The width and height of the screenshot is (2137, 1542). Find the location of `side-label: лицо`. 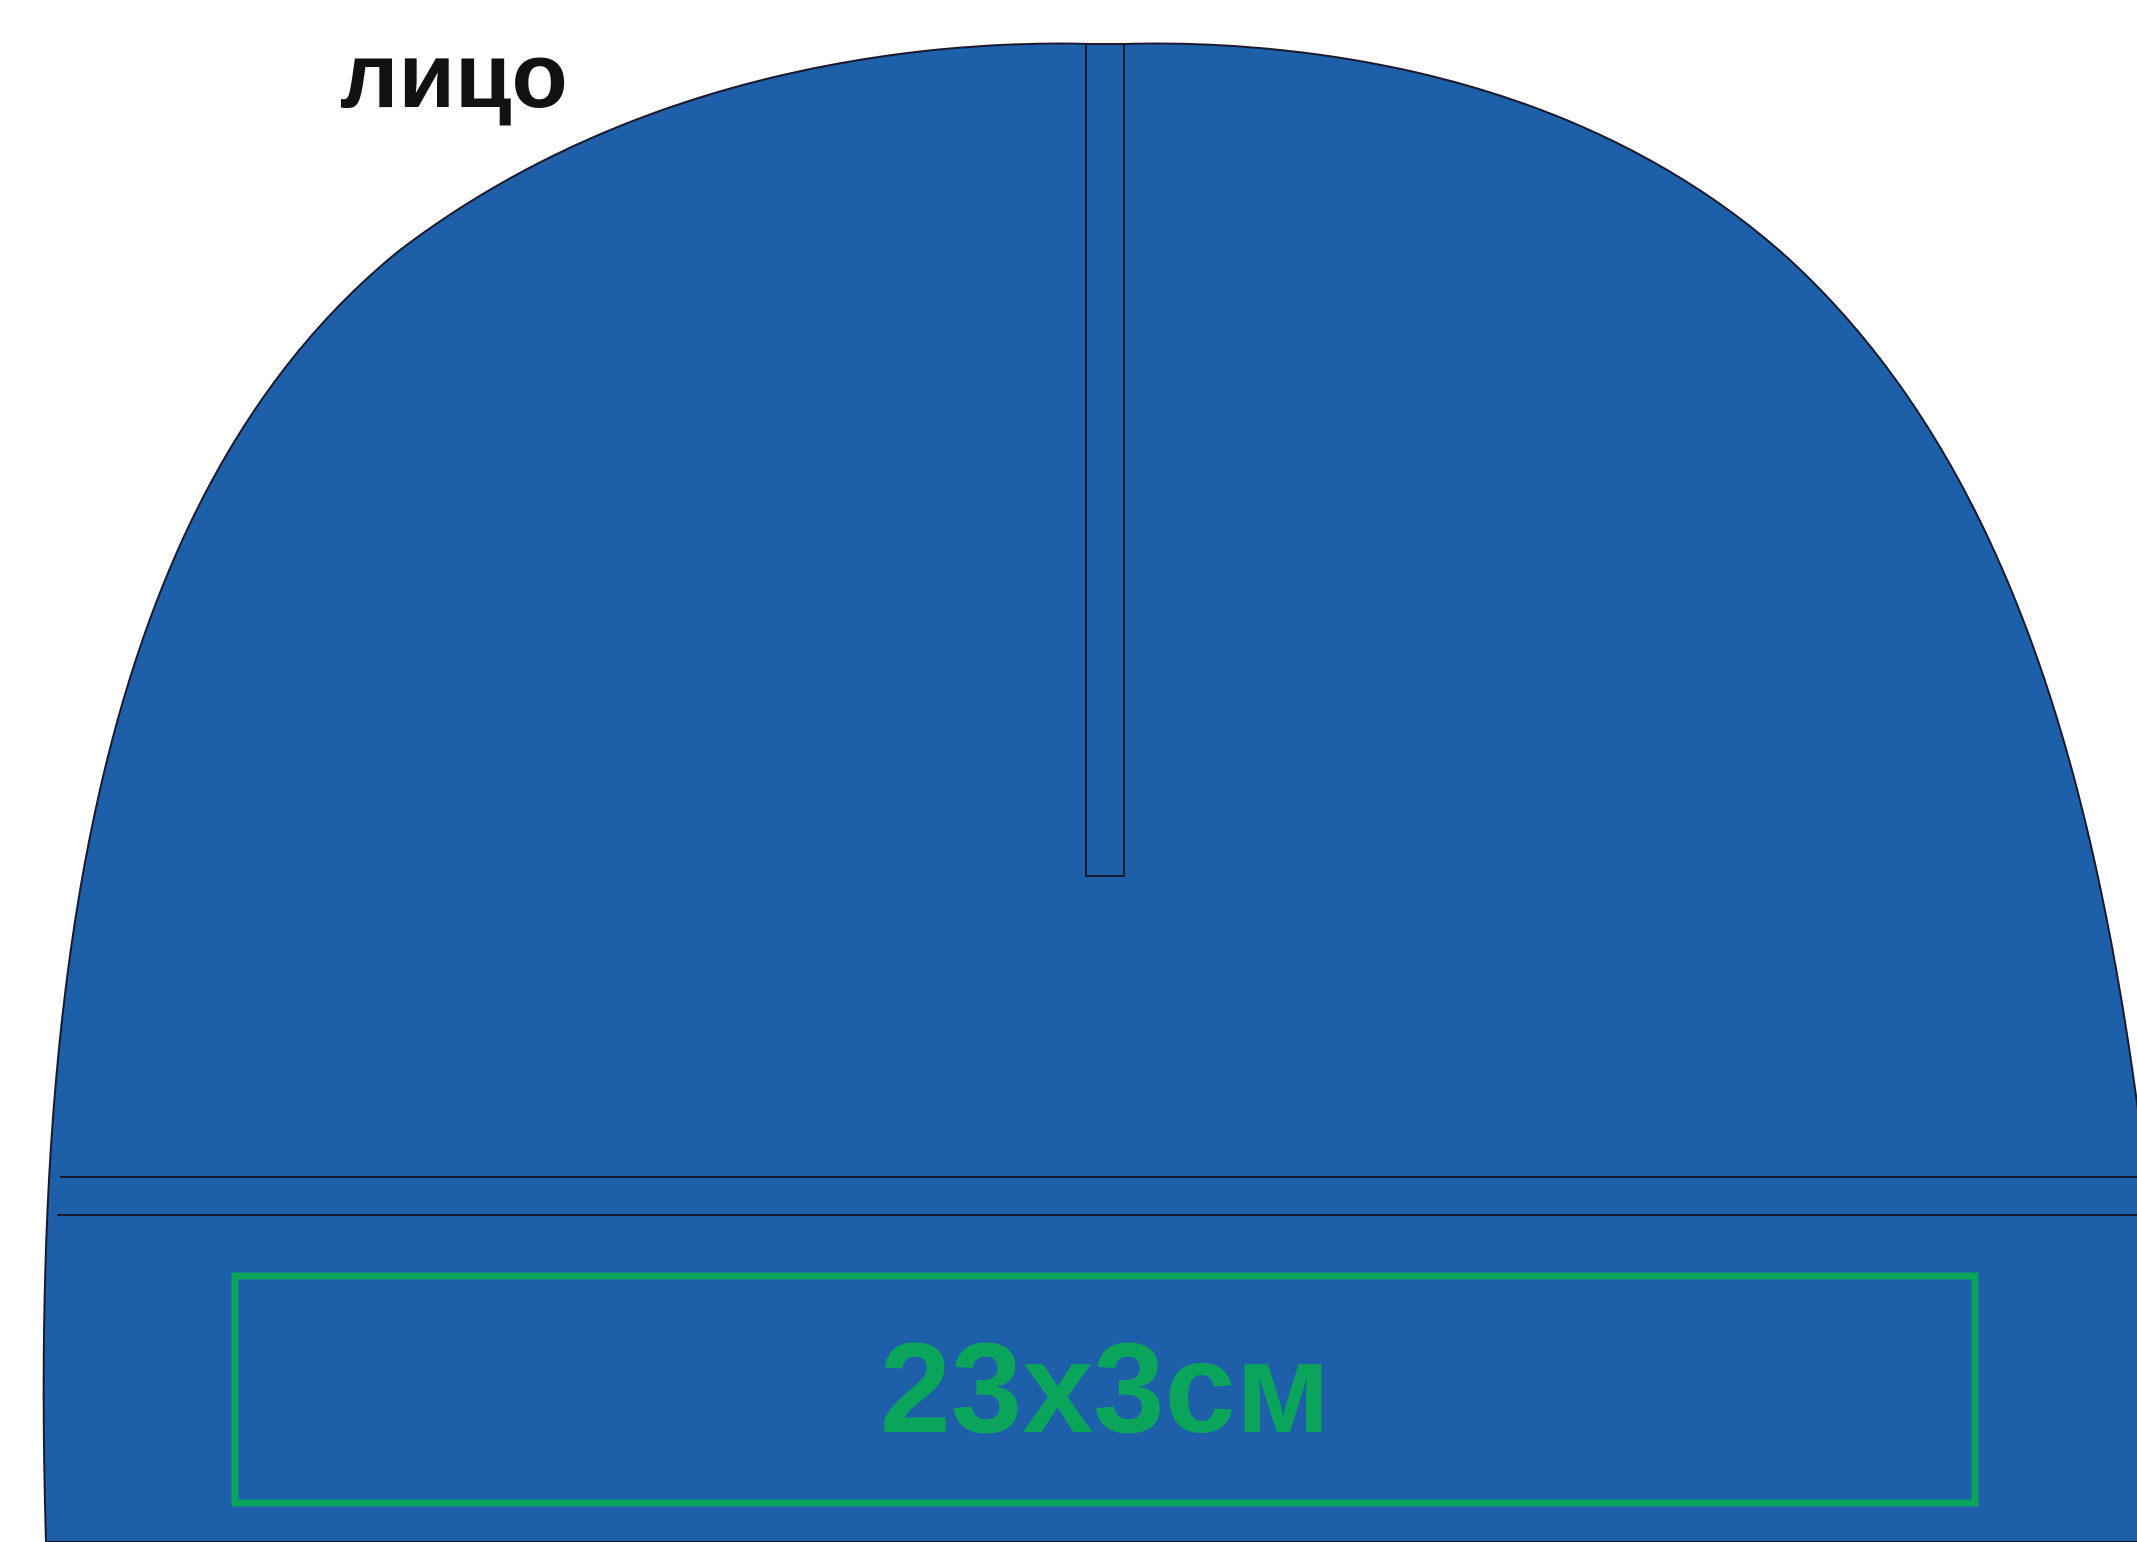

side-label: лицо is located at coordinates (454, 76).